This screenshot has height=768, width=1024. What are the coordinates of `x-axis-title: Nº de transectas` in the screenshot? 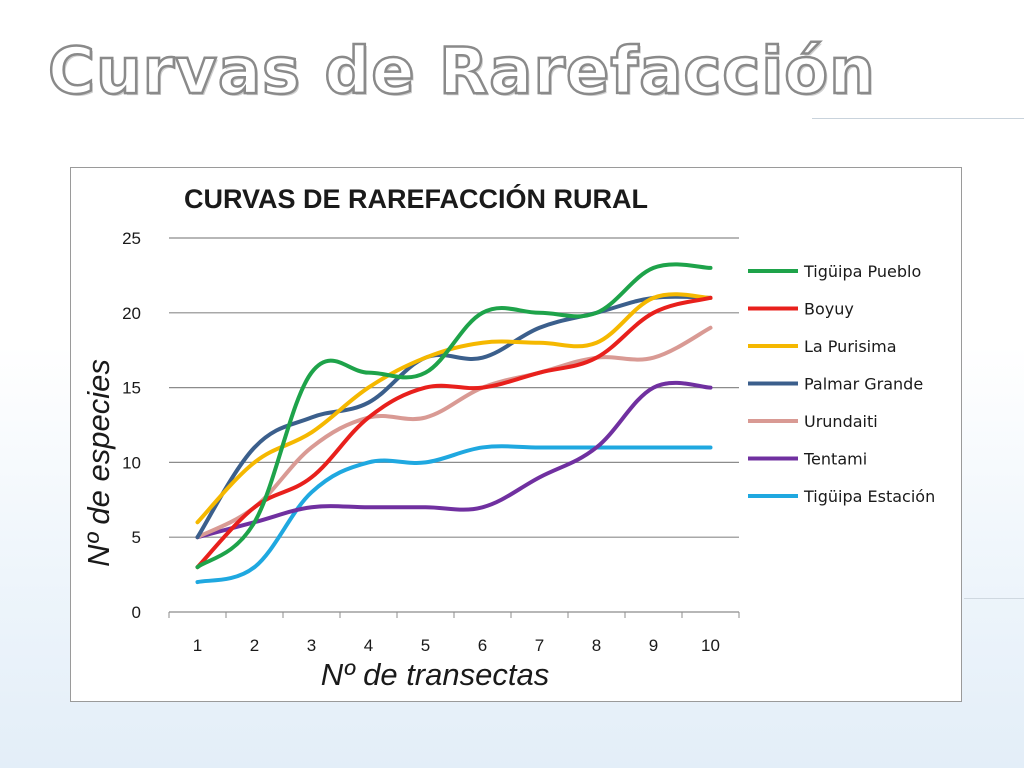 It's located at (435, 674).